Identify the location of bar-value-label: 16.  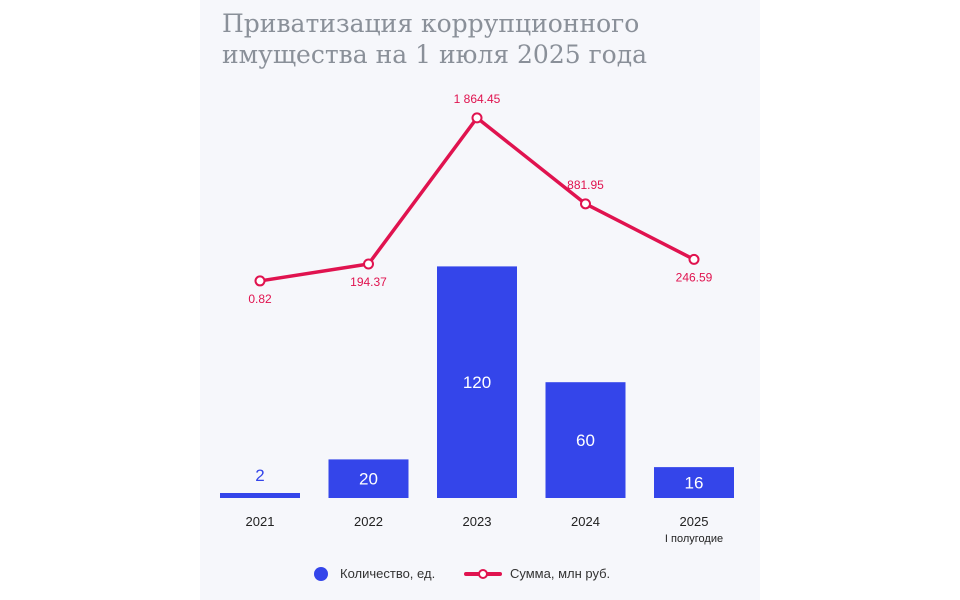
(694, 483).